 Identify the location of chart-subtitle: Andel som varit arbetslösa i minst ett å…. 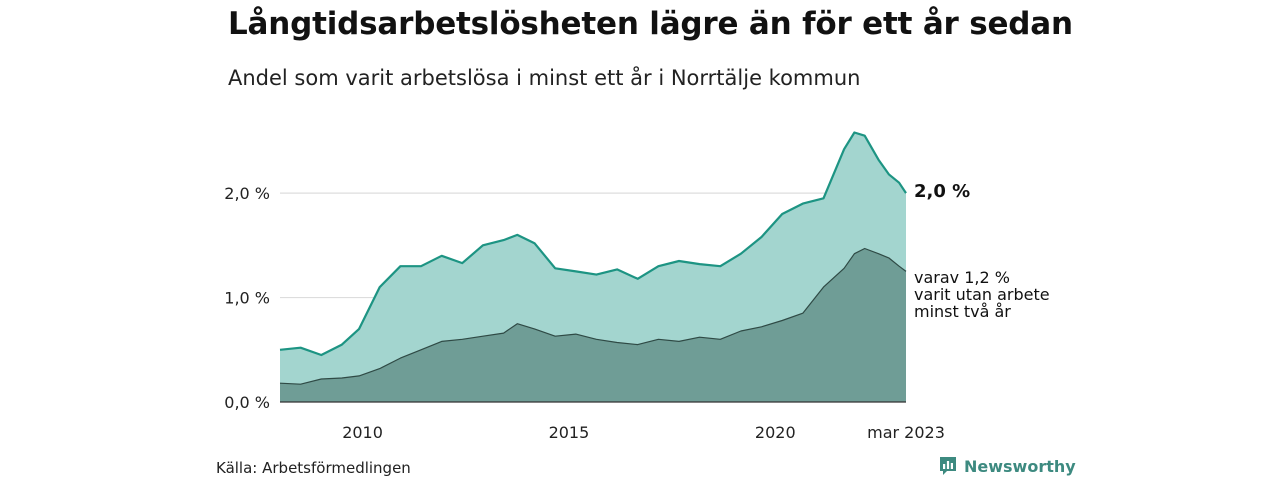
(544, 78).